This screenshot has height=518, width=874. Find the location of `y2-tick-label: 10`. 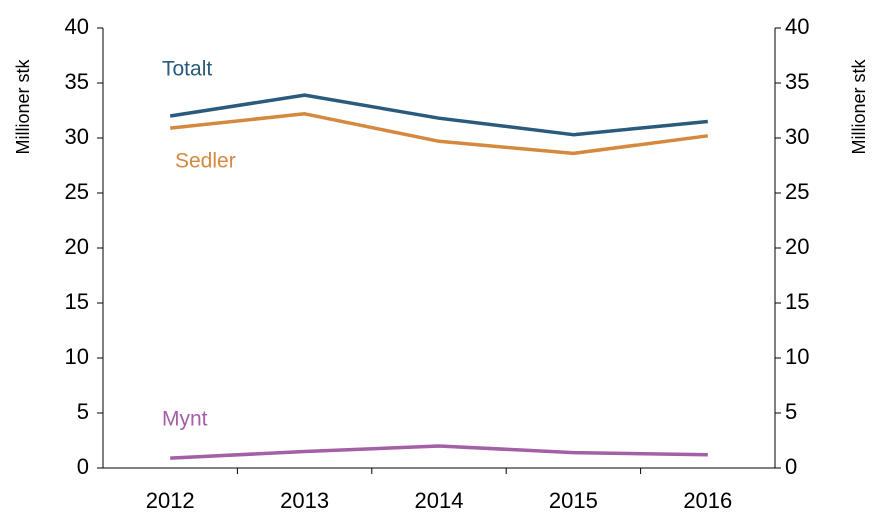

y2-tick-label: 10 is located at coordinates (797, 356).